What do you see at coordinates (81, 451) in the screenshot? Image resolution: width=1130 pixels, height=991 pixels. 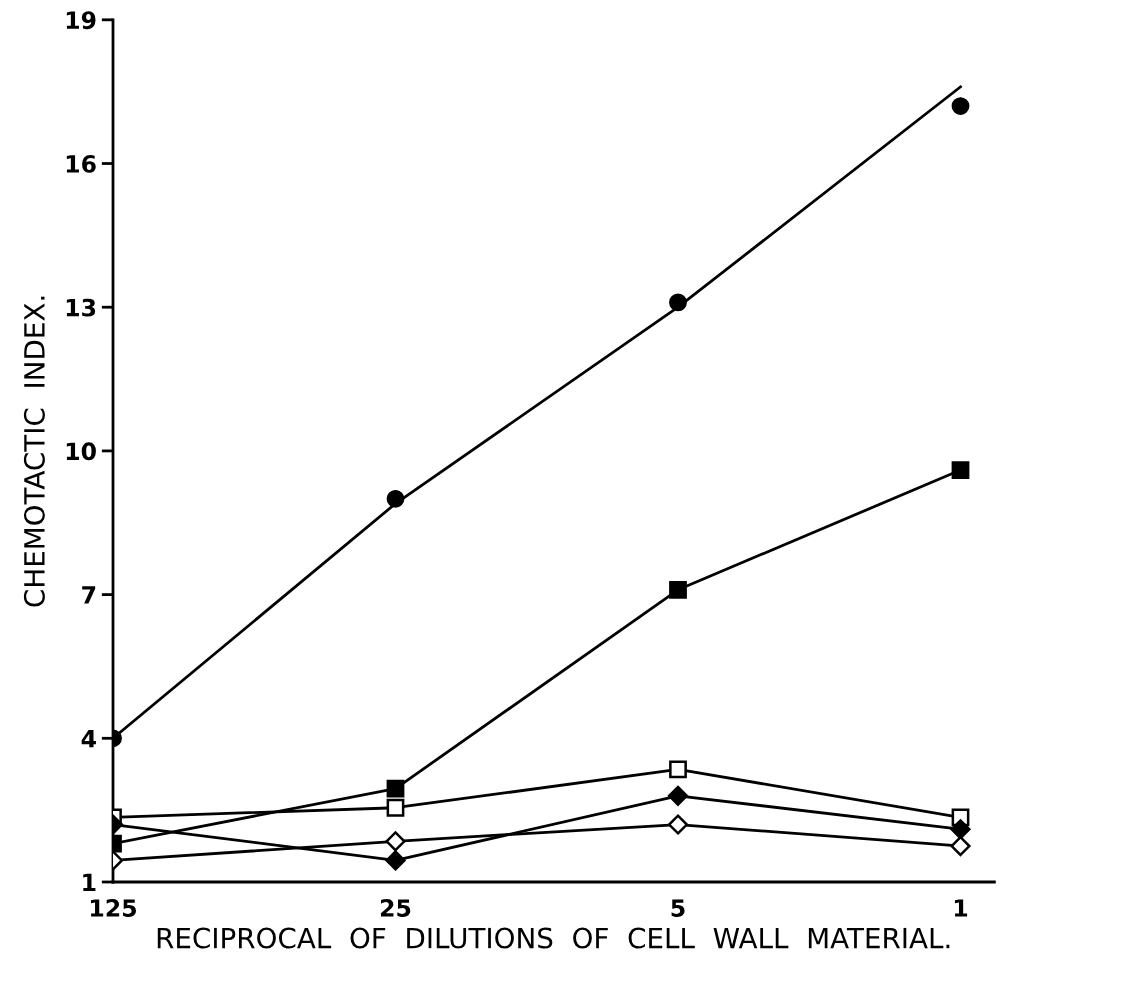 I see `y-tick-label: 10` at bounding box center [81, 451].